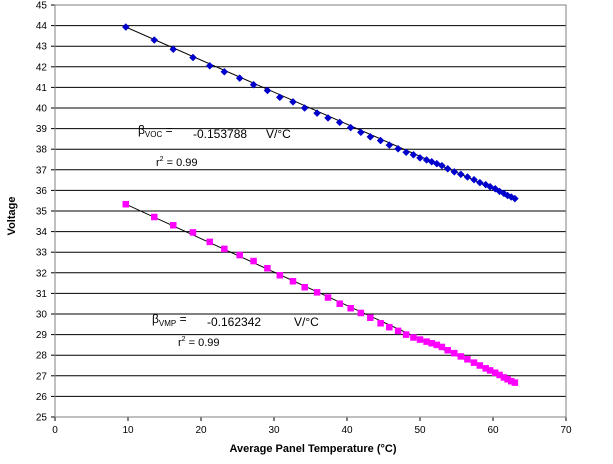  What do you see at coordinates (234, 322) in the screenshot?
I see `vmp-slope-value: -0.162342` at bounding box center [234, 322].